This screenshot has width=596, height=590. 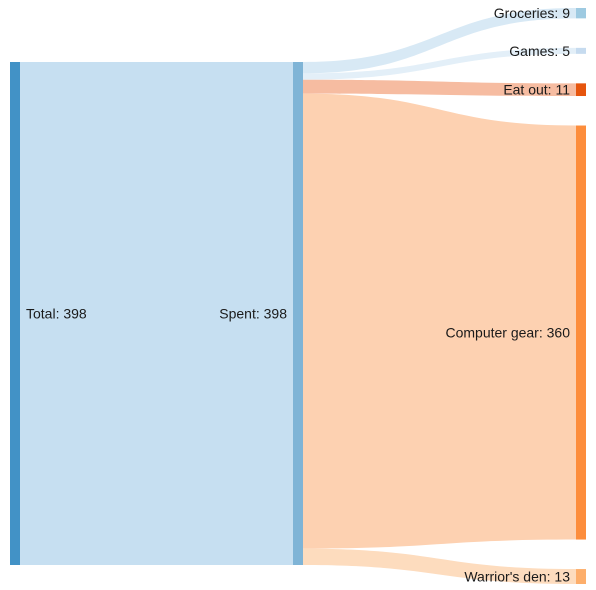 I want to click on node-groceries, so click(x=581, y=13).